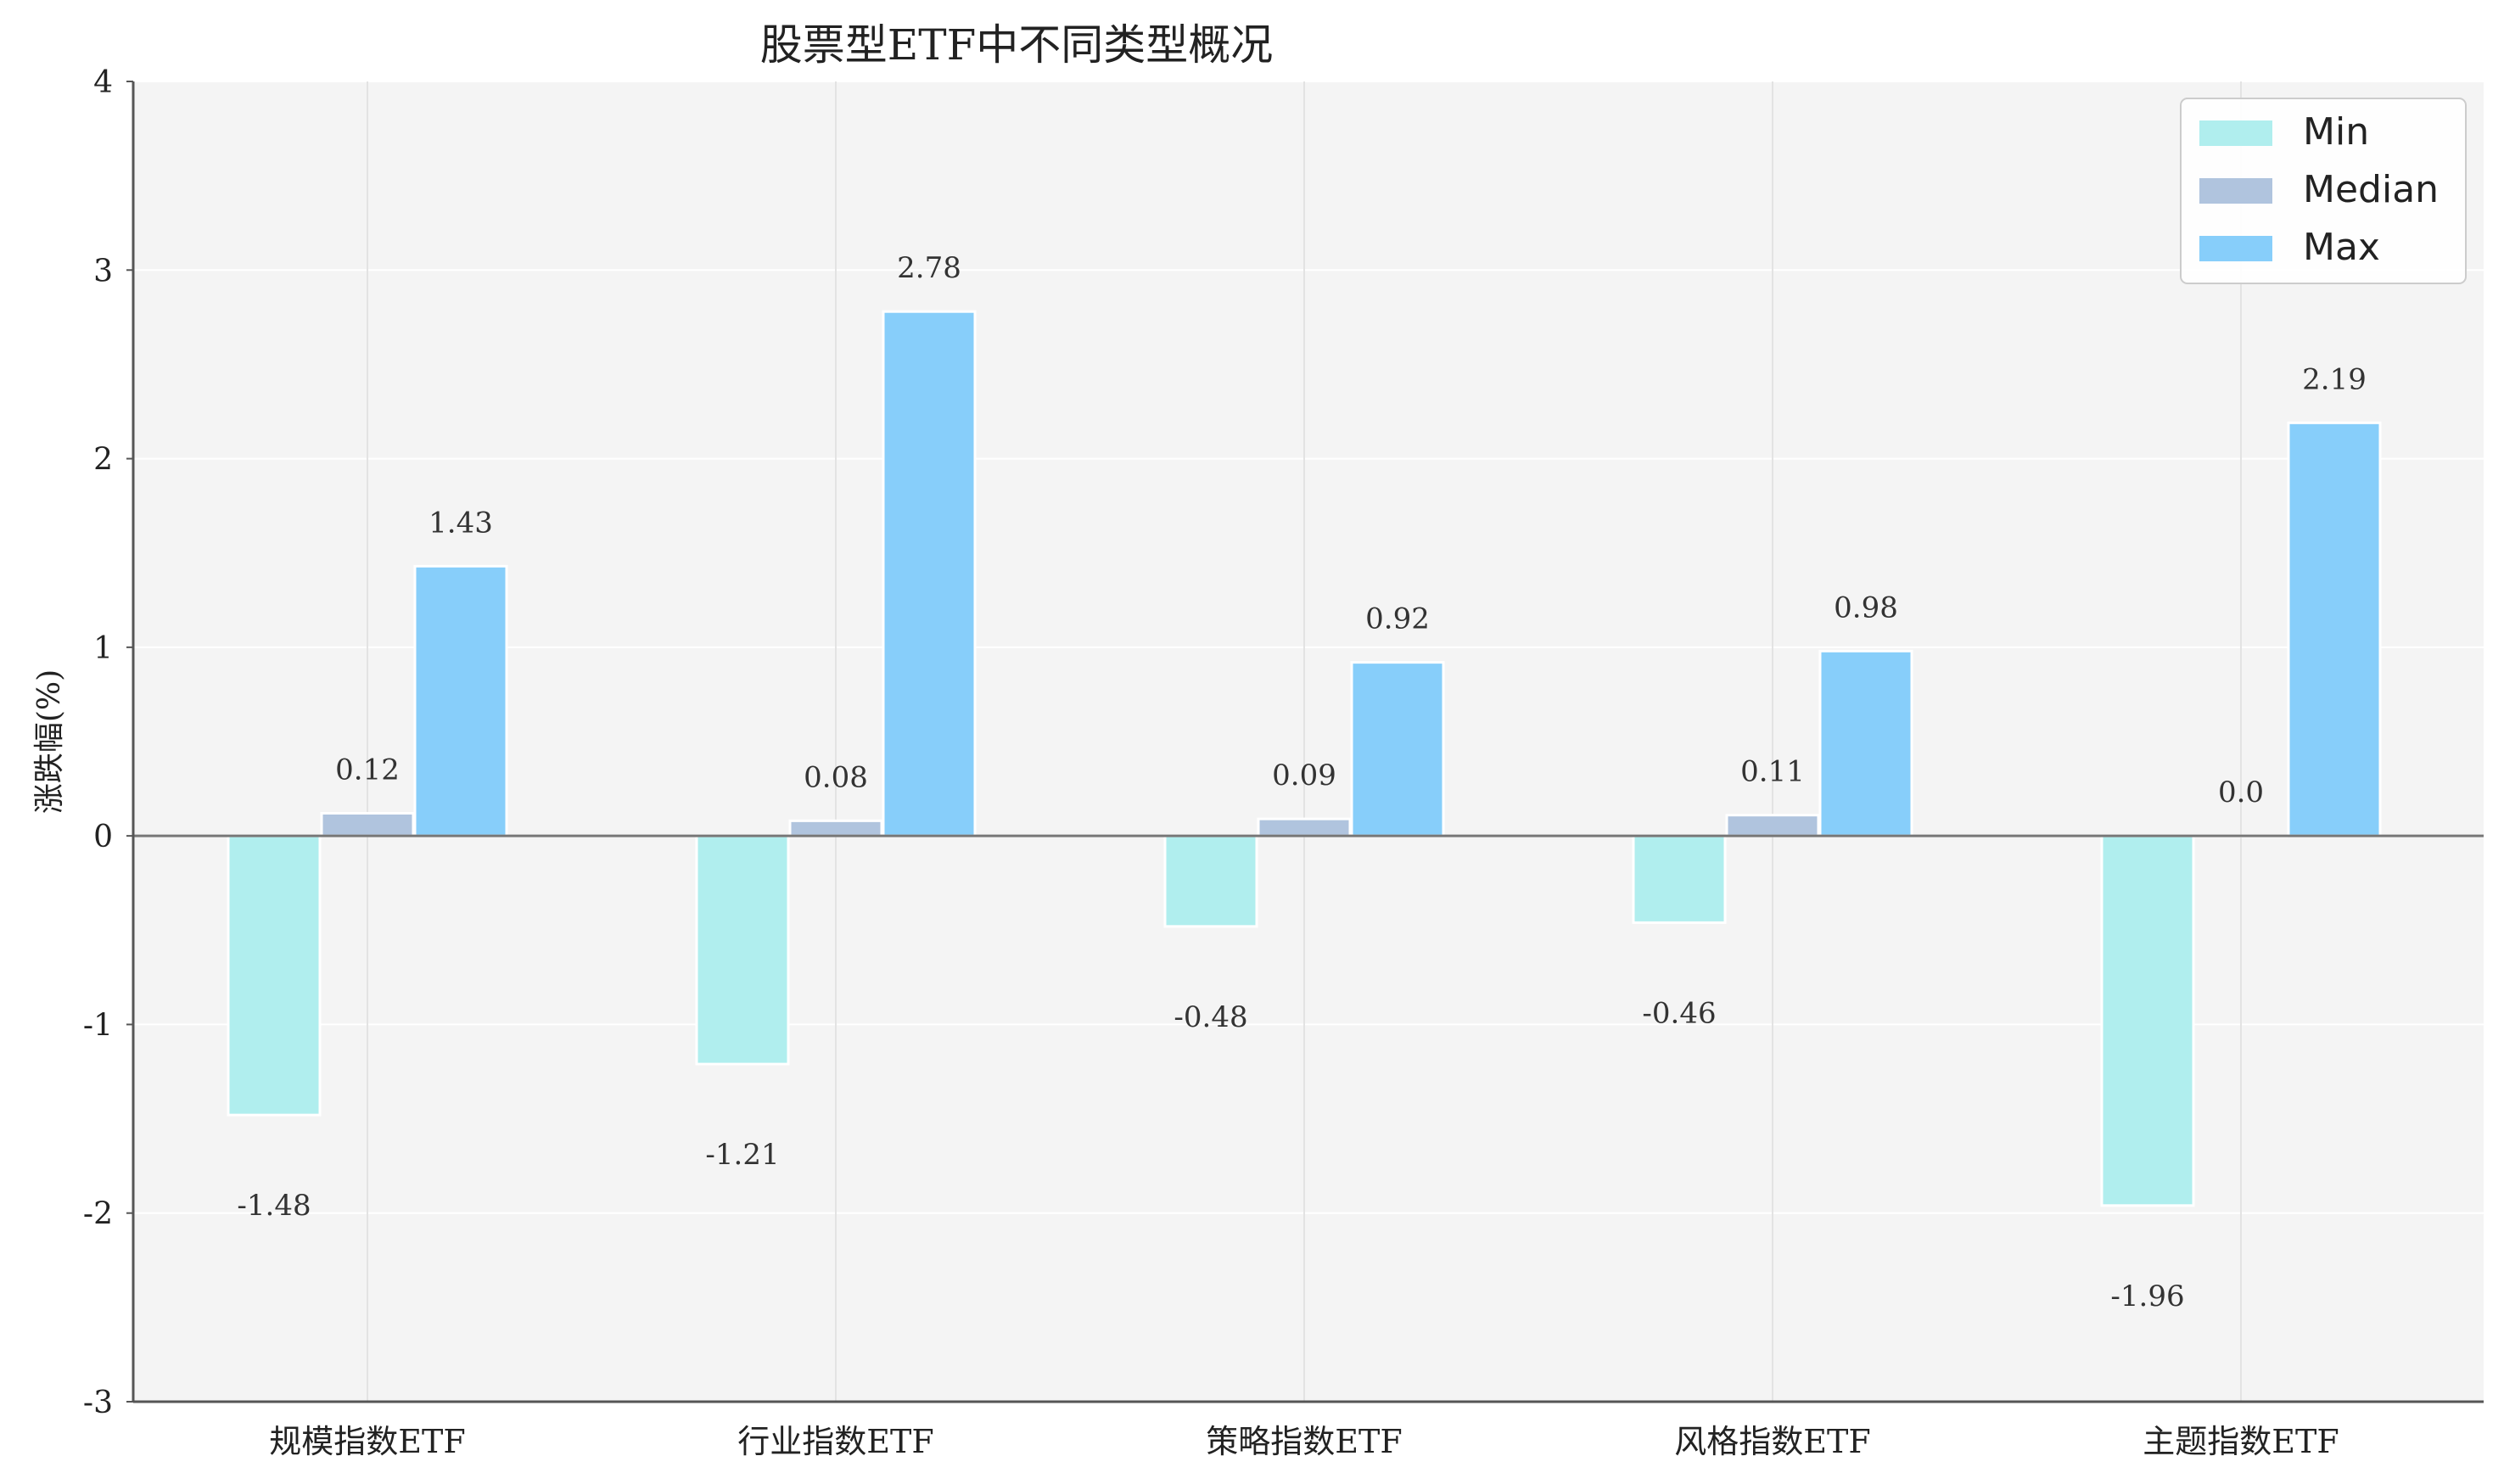 The image size is (2504, 1484). What do you see at coordinates (835, 1441) in the screenshot?
I see `x-category-label: 行业指数ETF` at bounding box center [835, 1441].